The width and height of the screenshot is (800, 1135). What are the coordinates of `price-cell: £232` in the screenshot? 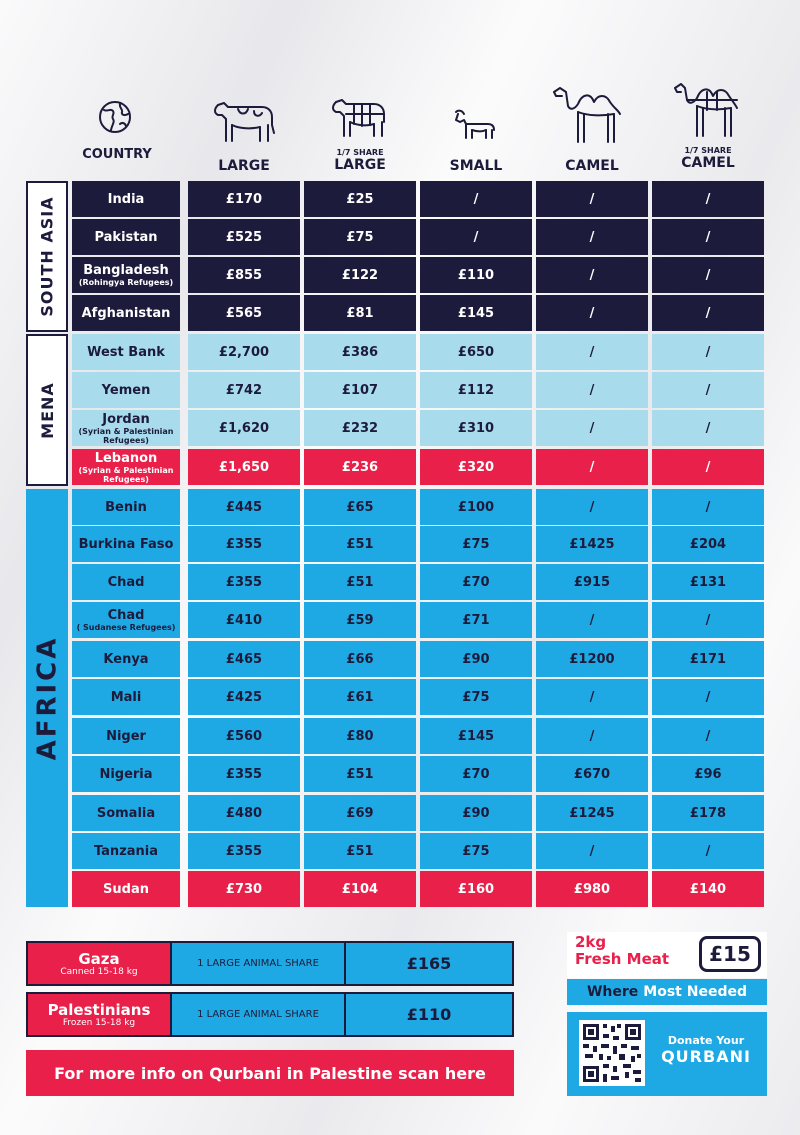 It's located at (360, 428).